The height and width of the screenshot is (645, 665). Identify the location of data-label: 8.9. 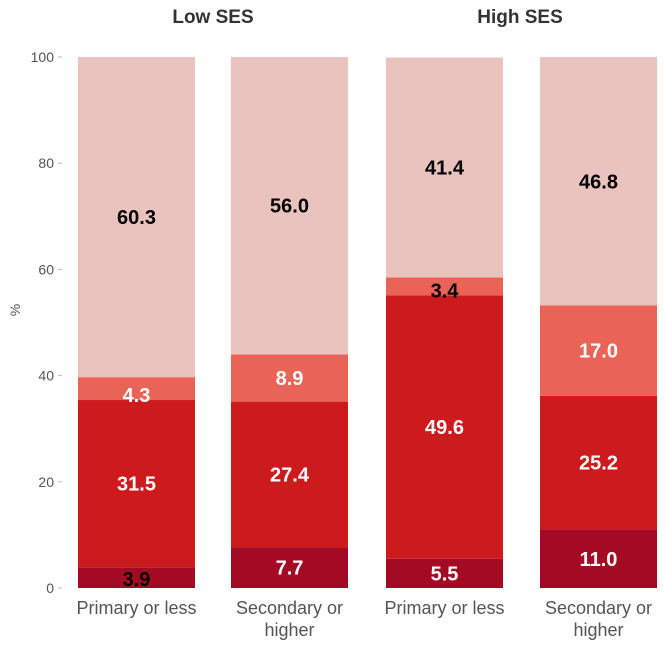
(290, 379).